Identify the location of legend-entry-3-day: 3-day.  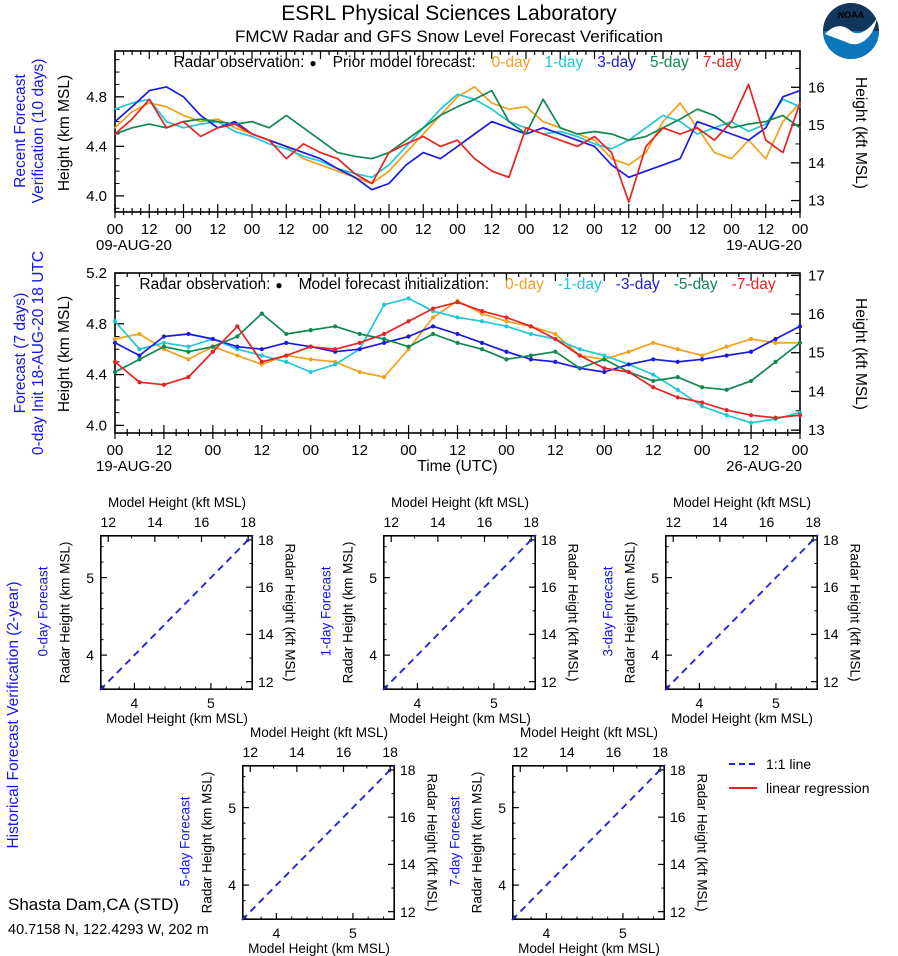
(616, 62).